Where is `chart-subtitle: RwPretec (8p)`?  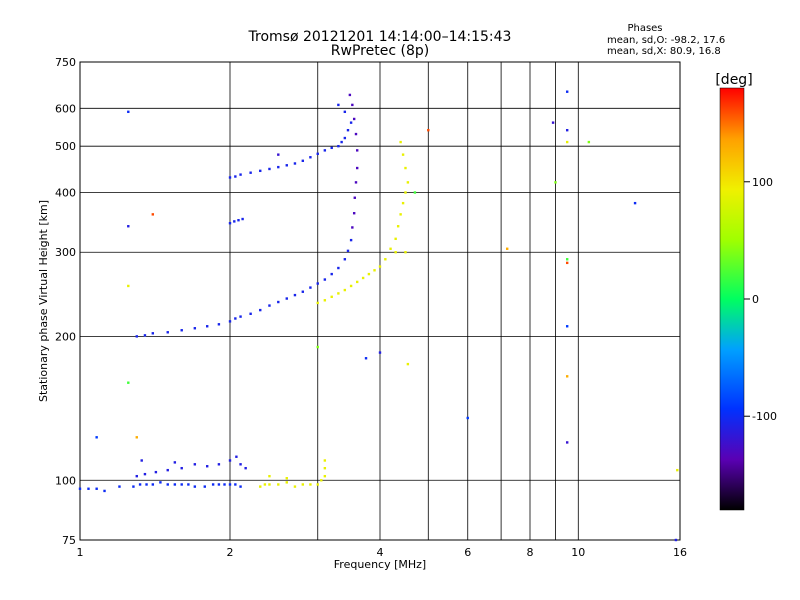 chart-subtitle: RwPretec (8p) is located at coordinates (380, 51).